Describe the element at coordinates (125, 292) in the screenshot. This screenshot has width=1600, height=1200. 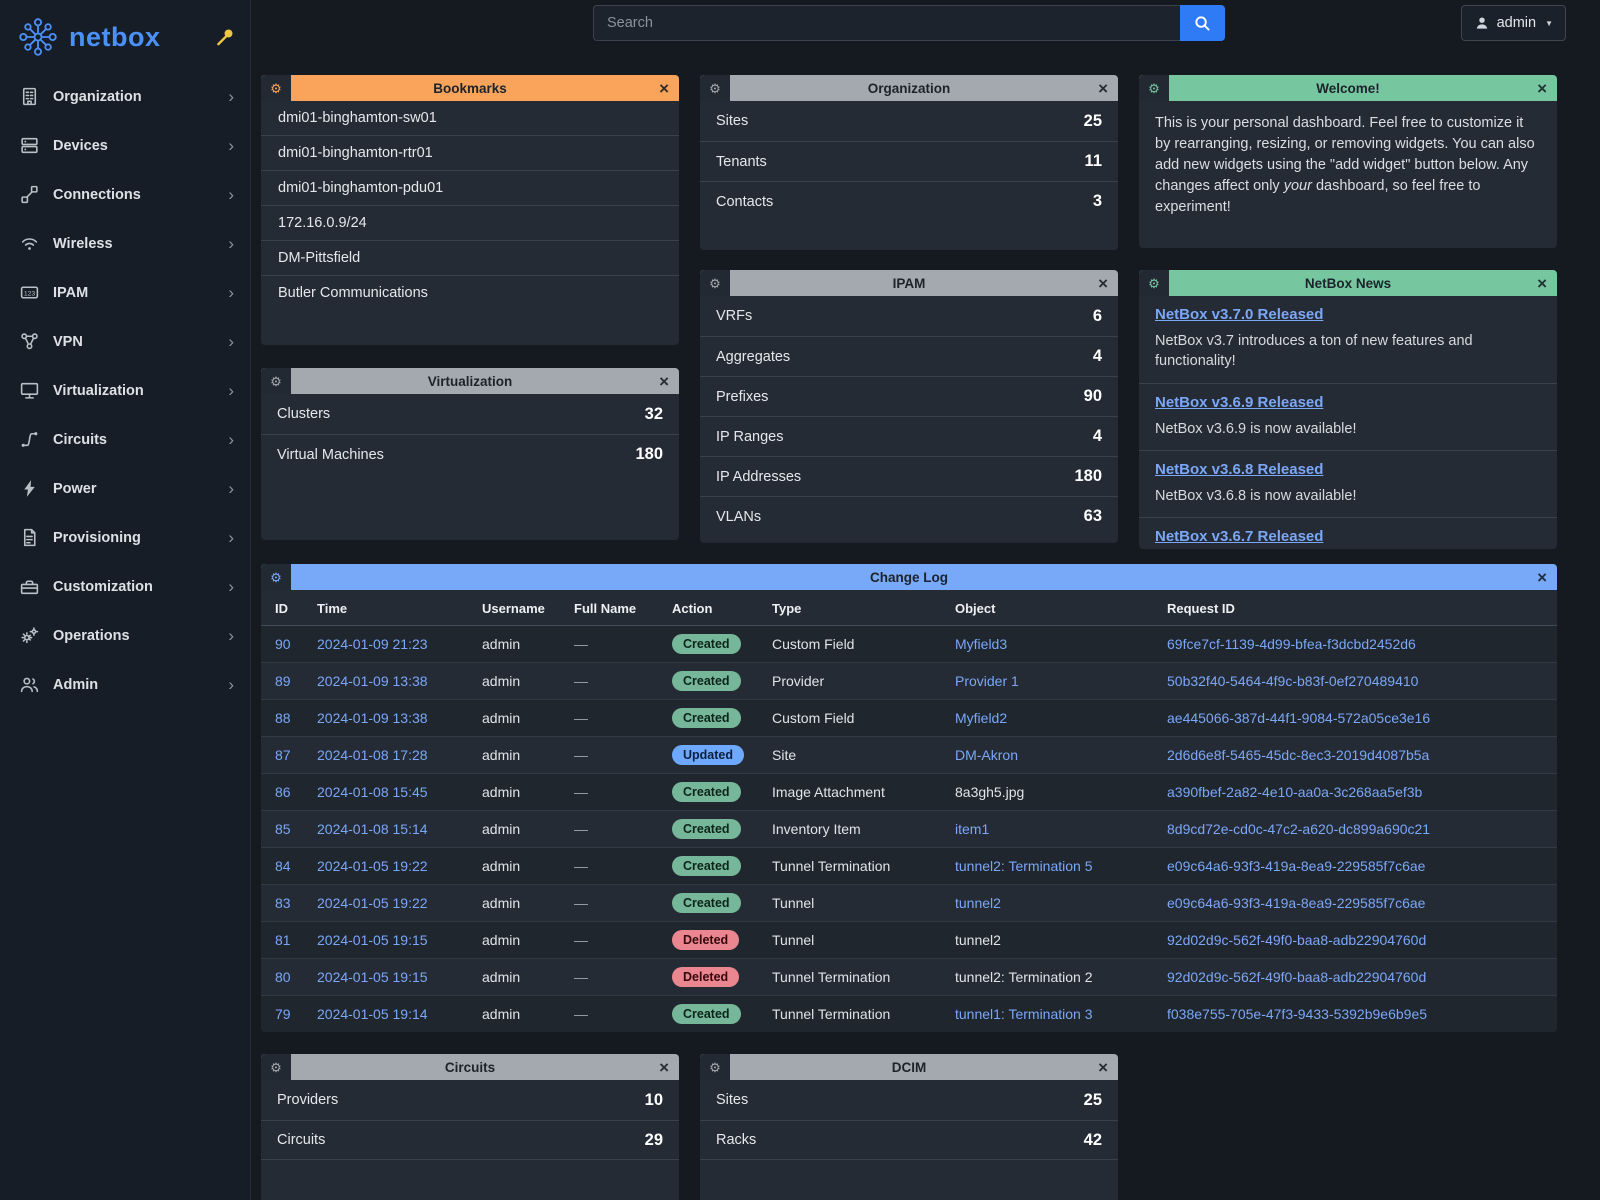
I see `sidebar-item-ipam: 123 IPAM ›` at that location.